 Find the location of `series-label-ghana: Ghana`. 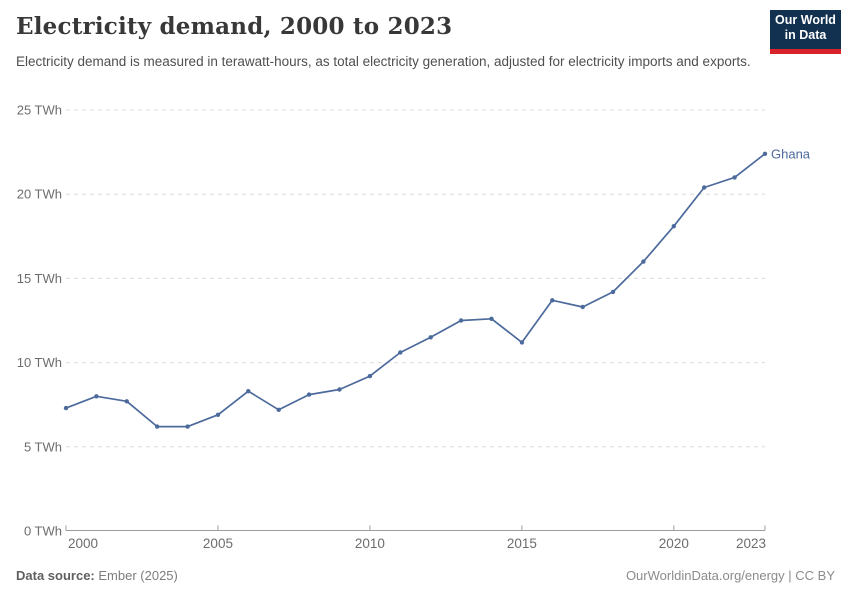

series-label-ghana: Ghana is located at coordinates (791, 153).